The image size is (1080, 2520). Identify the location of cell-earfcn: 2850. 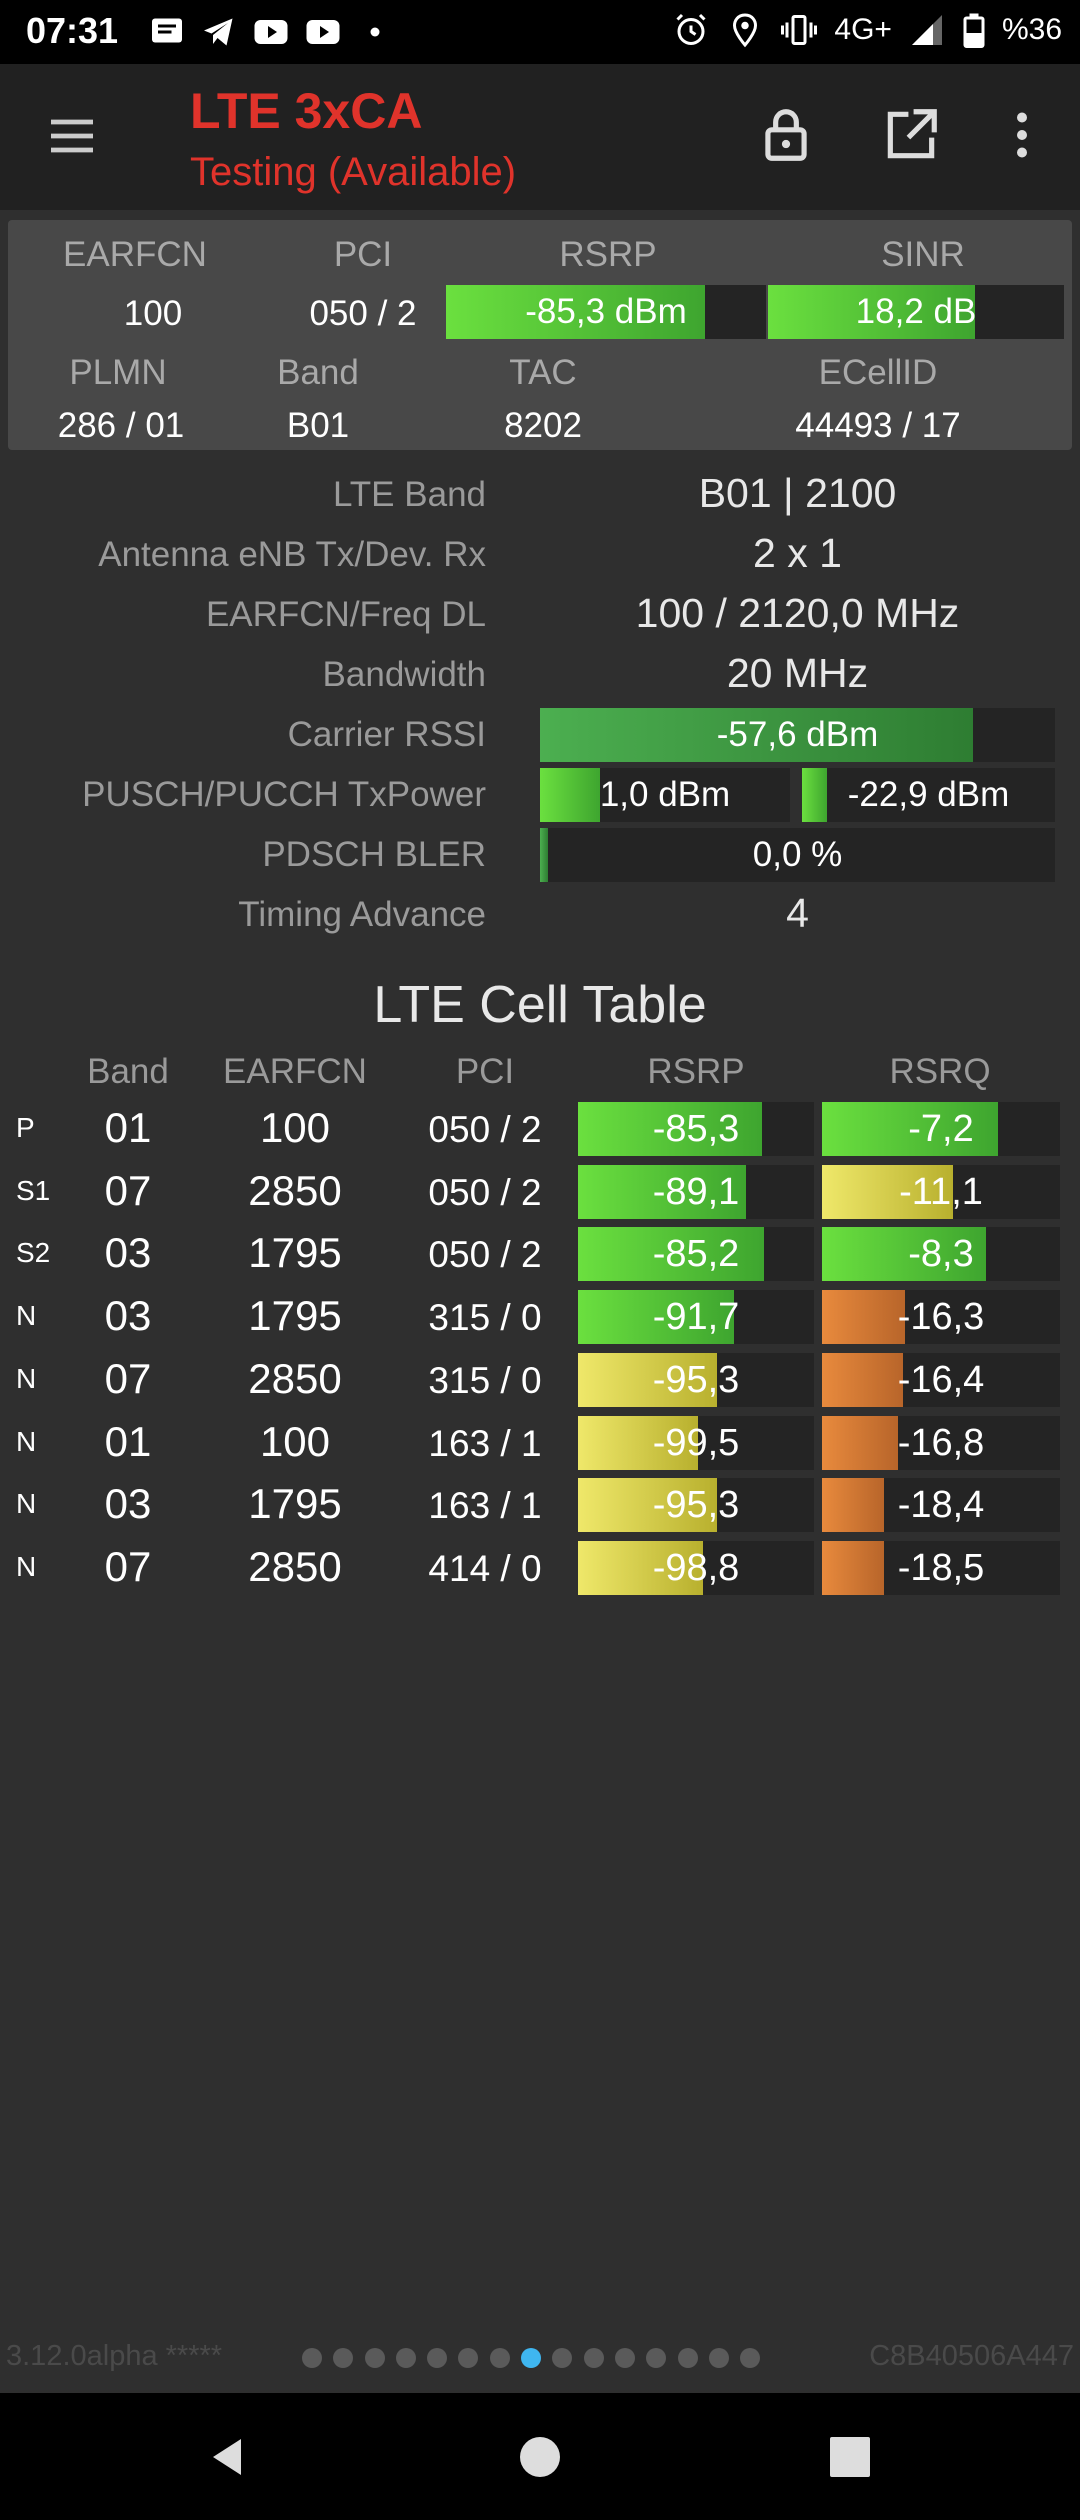
(295, 1566).